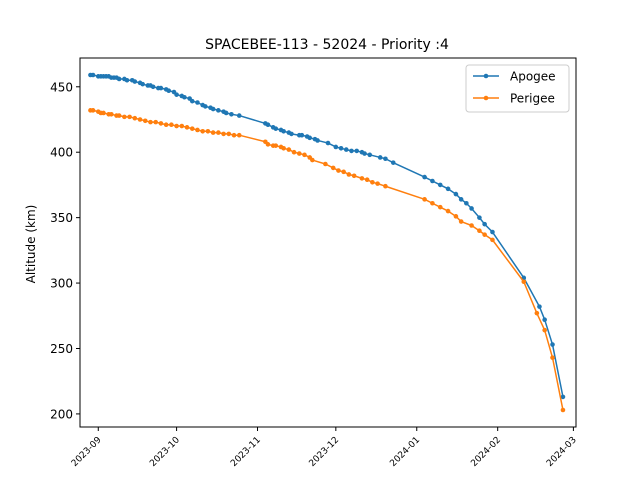 The height and width of the screenshot is (480, 640). Describe the element at coordinates (533, 77) in the screenshot. I see `legend-label-apogee: Apogee` at that location.